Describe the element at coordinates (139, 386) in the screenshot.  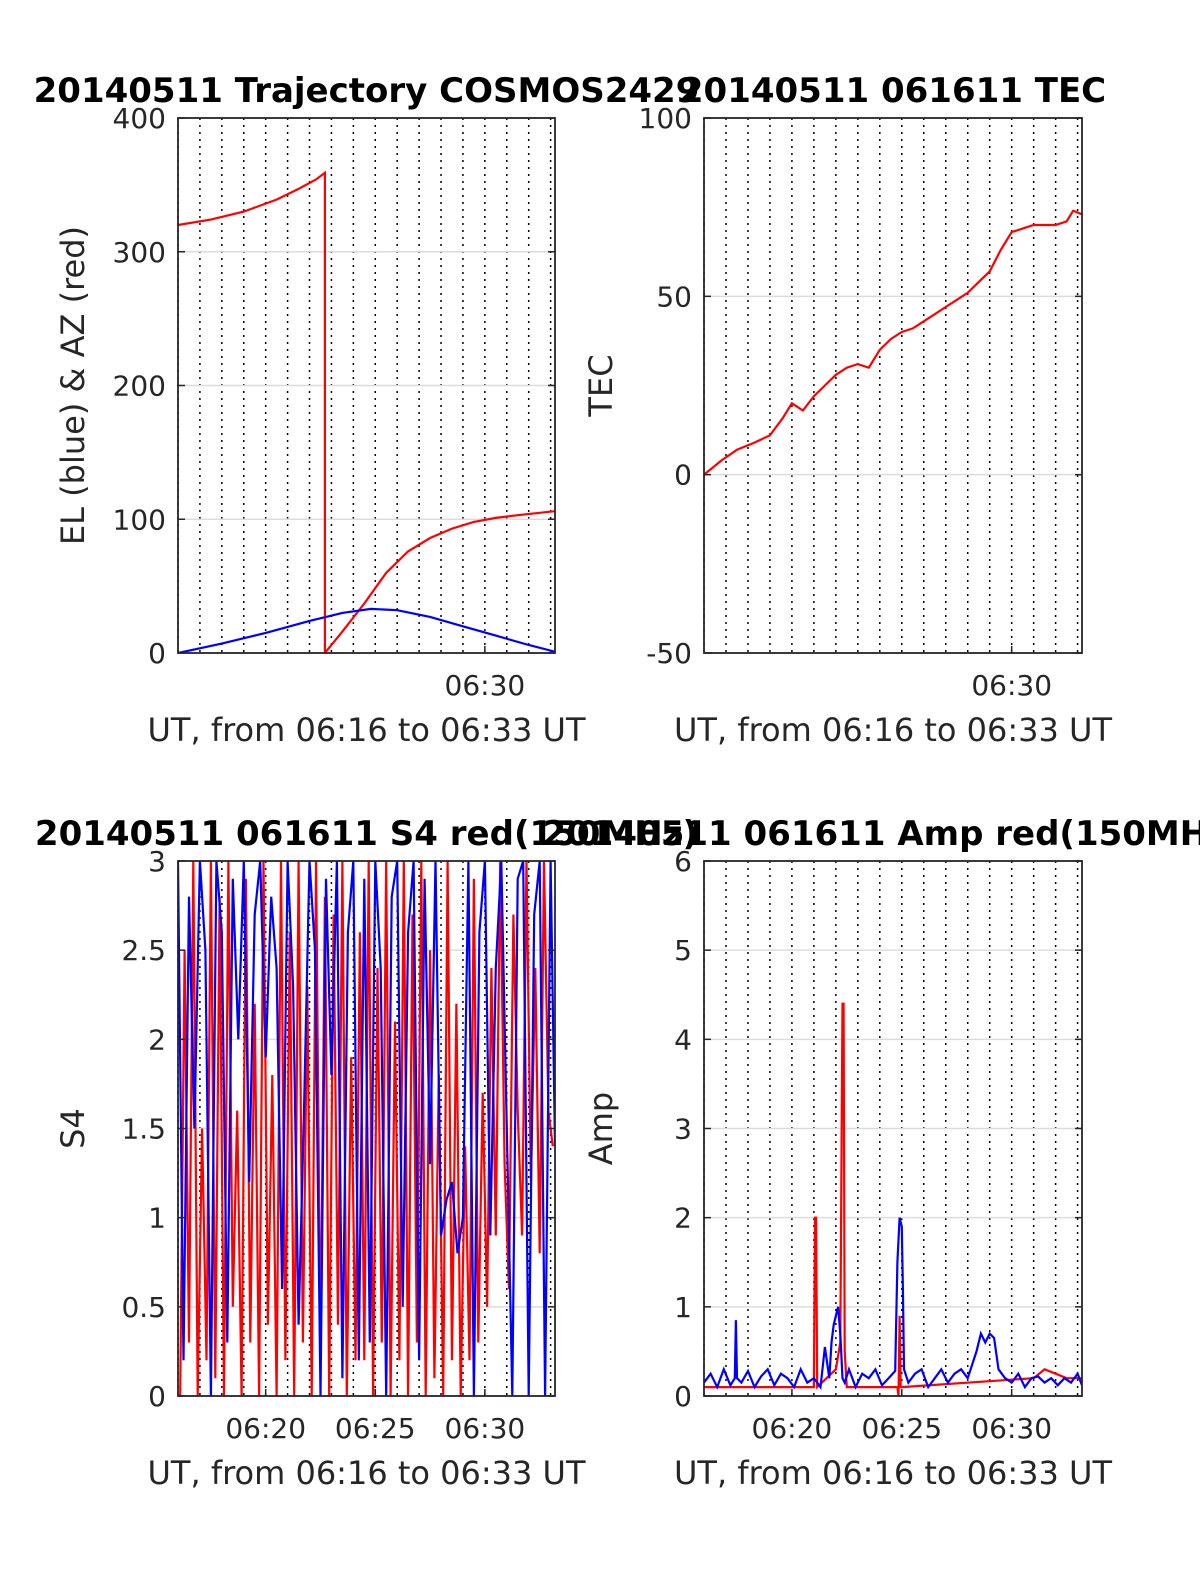
I see `y-tick-label: 200` at that location.